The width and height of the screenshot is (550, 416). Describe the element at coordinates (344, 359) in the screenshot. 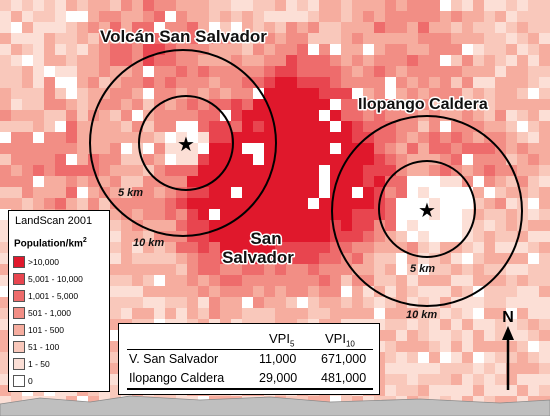

I see `row-vpi10: 671,000` at that location.